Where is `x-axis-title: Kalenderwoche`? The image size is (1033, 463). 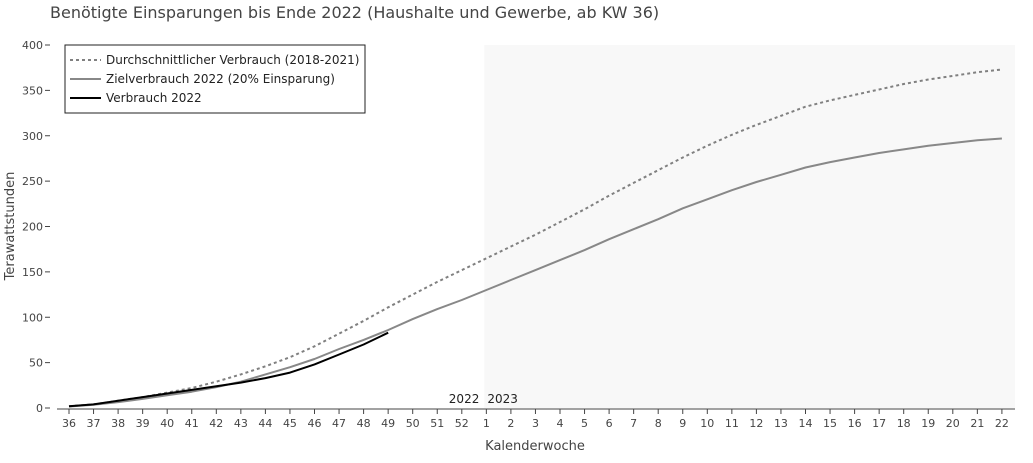
x-axis-title: Kalenderwoche is located at coordinates (535, 446).